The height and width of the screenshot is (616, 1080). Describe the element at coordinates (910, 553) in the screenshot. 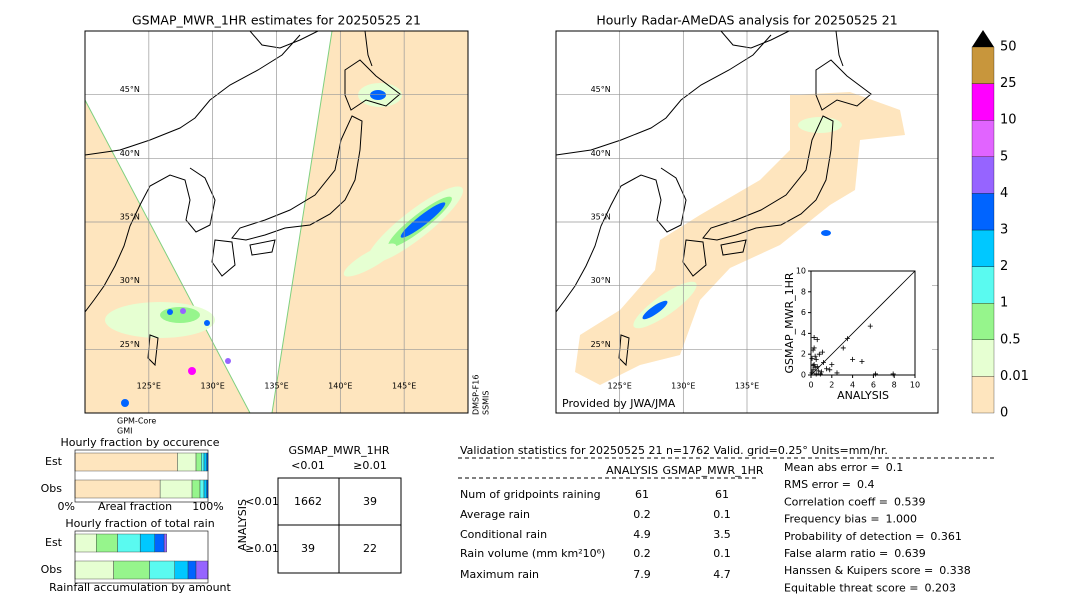

I see `score-value: 0.639` at that location.